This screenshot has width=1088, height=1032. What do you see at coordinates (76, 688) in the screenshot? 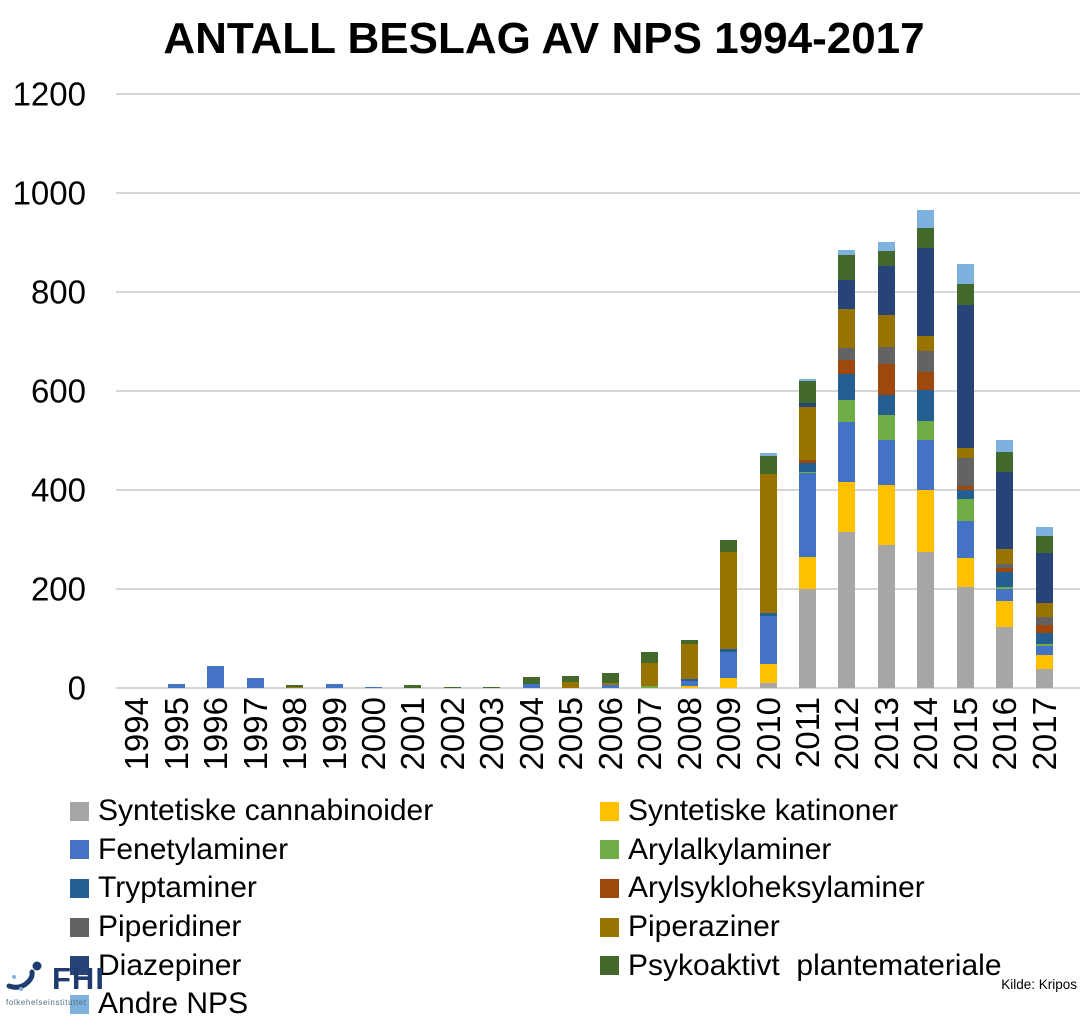
I see `y-tick-label: 0` at bounding box center [76, 688].